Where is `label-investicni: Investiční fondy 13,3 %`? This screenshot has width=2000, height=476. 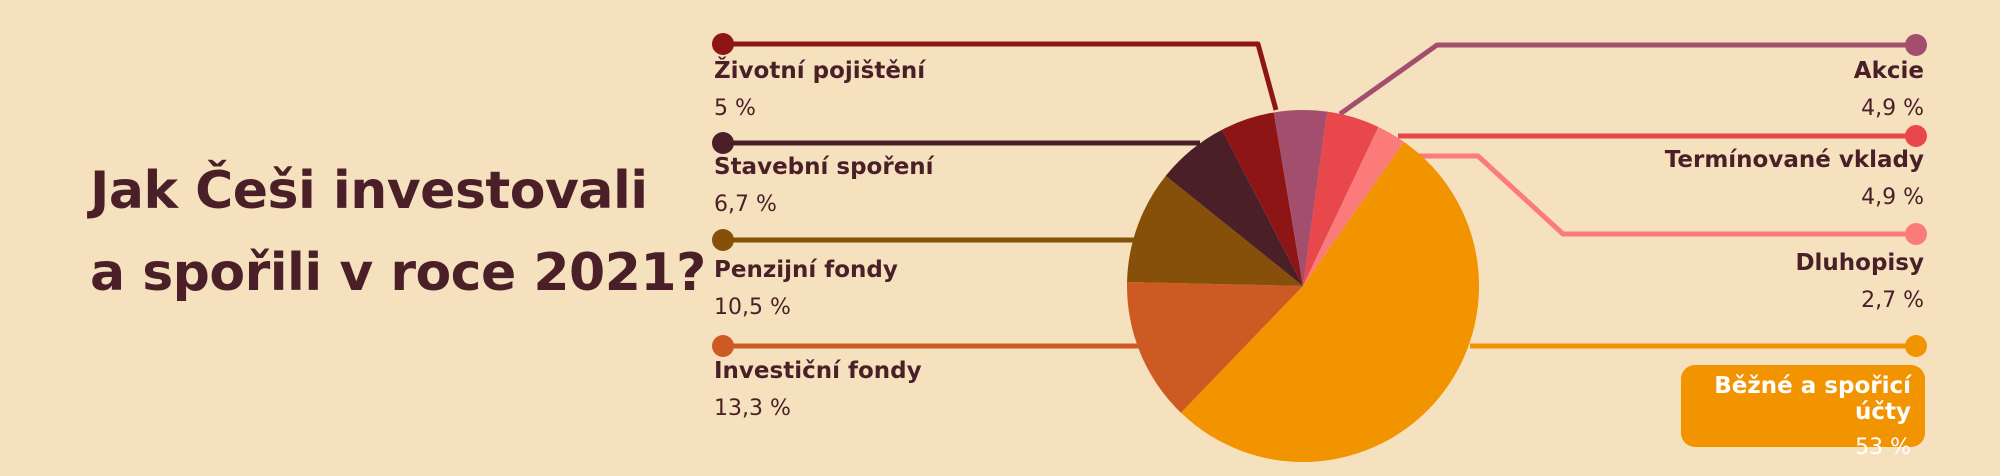 label-investicni: Investiční fondy 13,3 % is located at coordinates (818, 389).